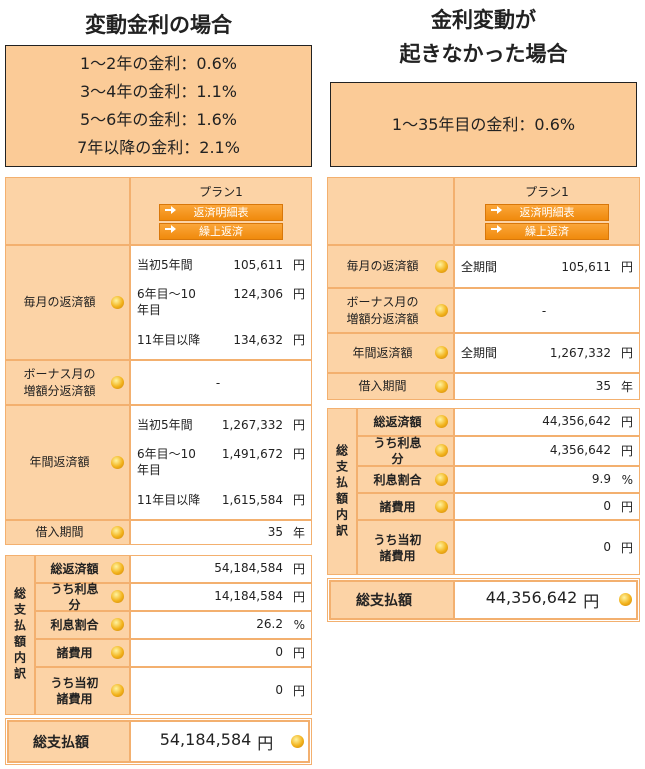  I want to click on row-label: うち当初諸費用, so click(405, 547).